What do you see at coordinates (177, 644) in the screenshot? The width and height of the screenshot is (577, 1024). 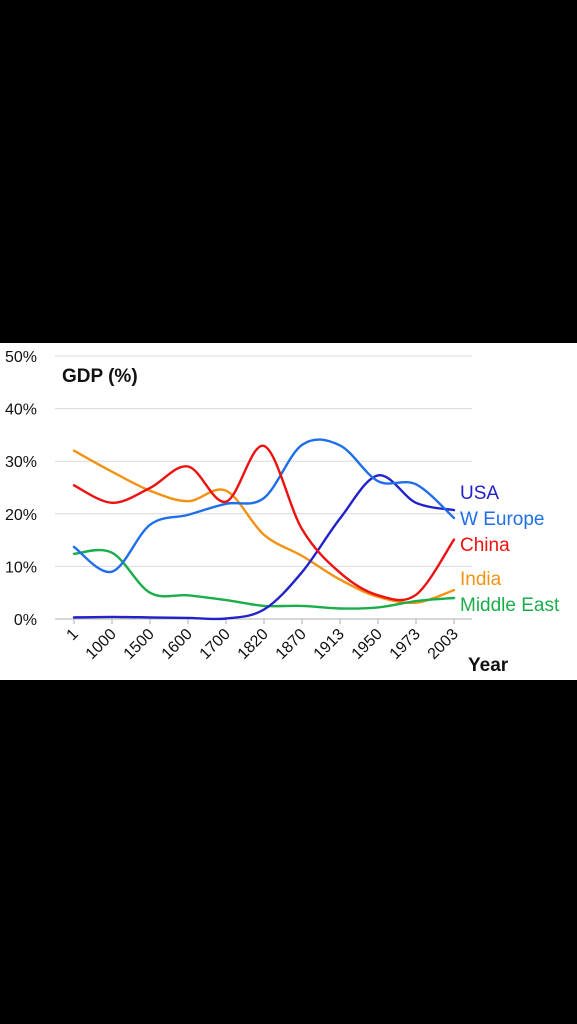 I see `x-tick-label: 1600` at bounding box center [177, 644].